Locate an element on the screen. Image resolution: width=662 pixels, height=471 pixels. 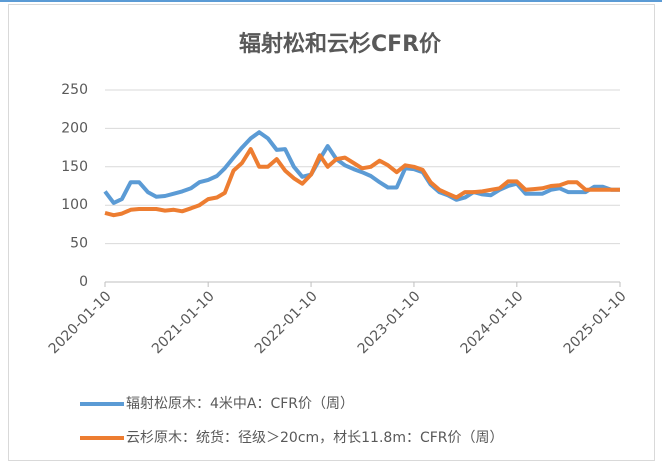
y-tick-label: 200 is located at coordinates (74, 128).